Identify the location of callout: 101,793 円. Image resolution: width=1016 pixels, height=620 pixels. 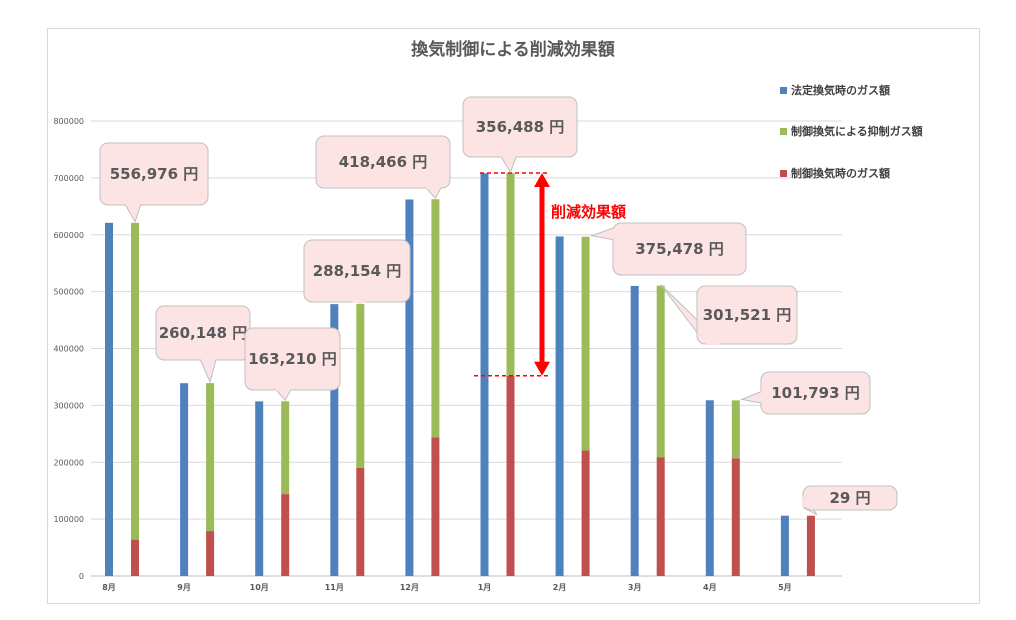
(805, 393).